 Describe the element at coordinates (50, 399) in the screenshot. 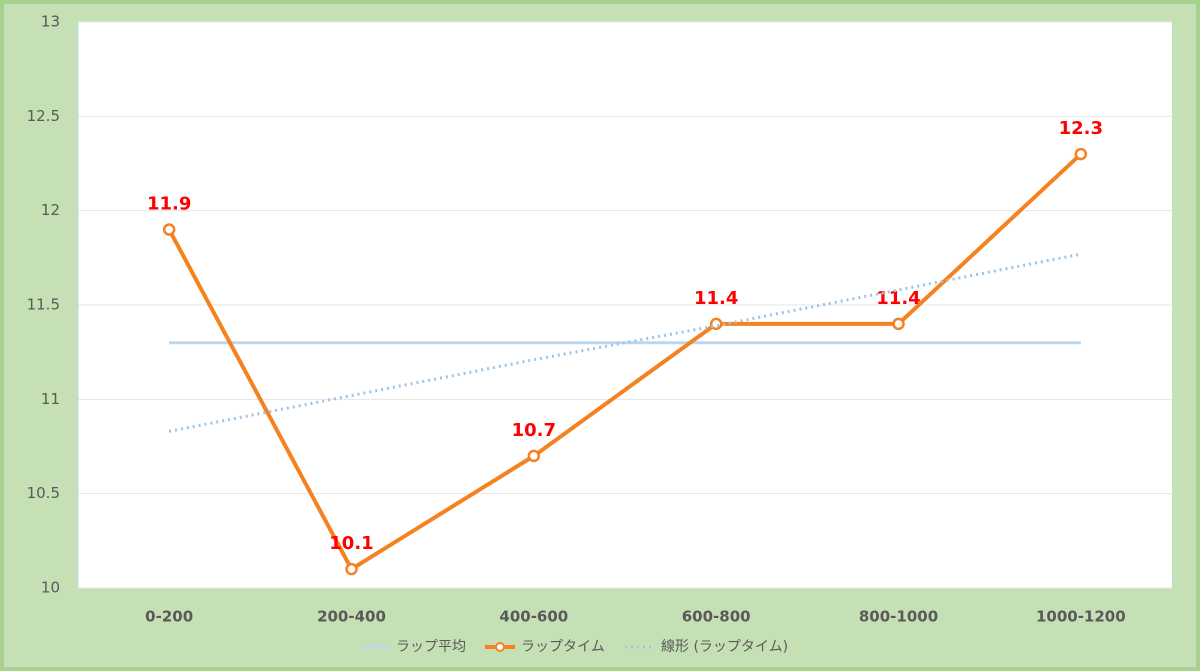

I see `y-tick-label: 11` at that location.